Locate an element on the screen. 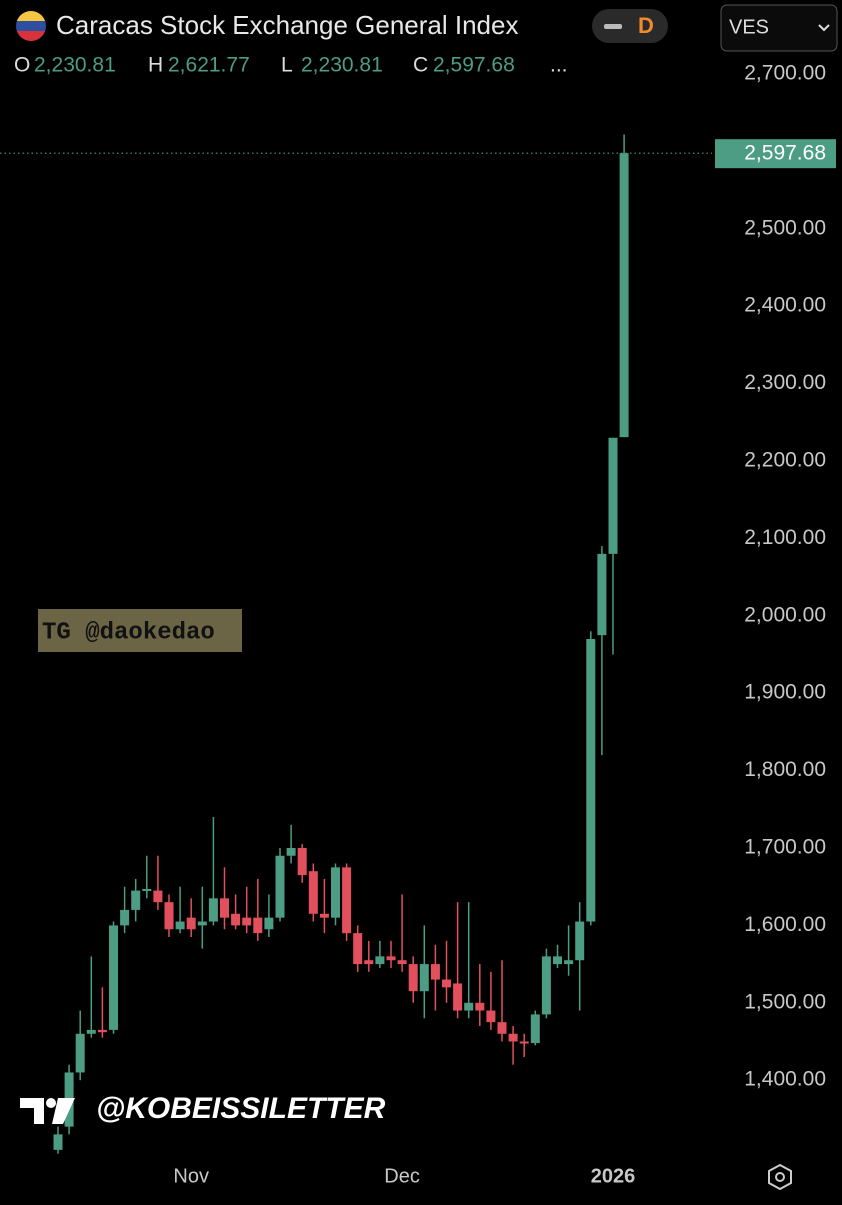  ohlc-key: L is located at coordinates (287, 65).